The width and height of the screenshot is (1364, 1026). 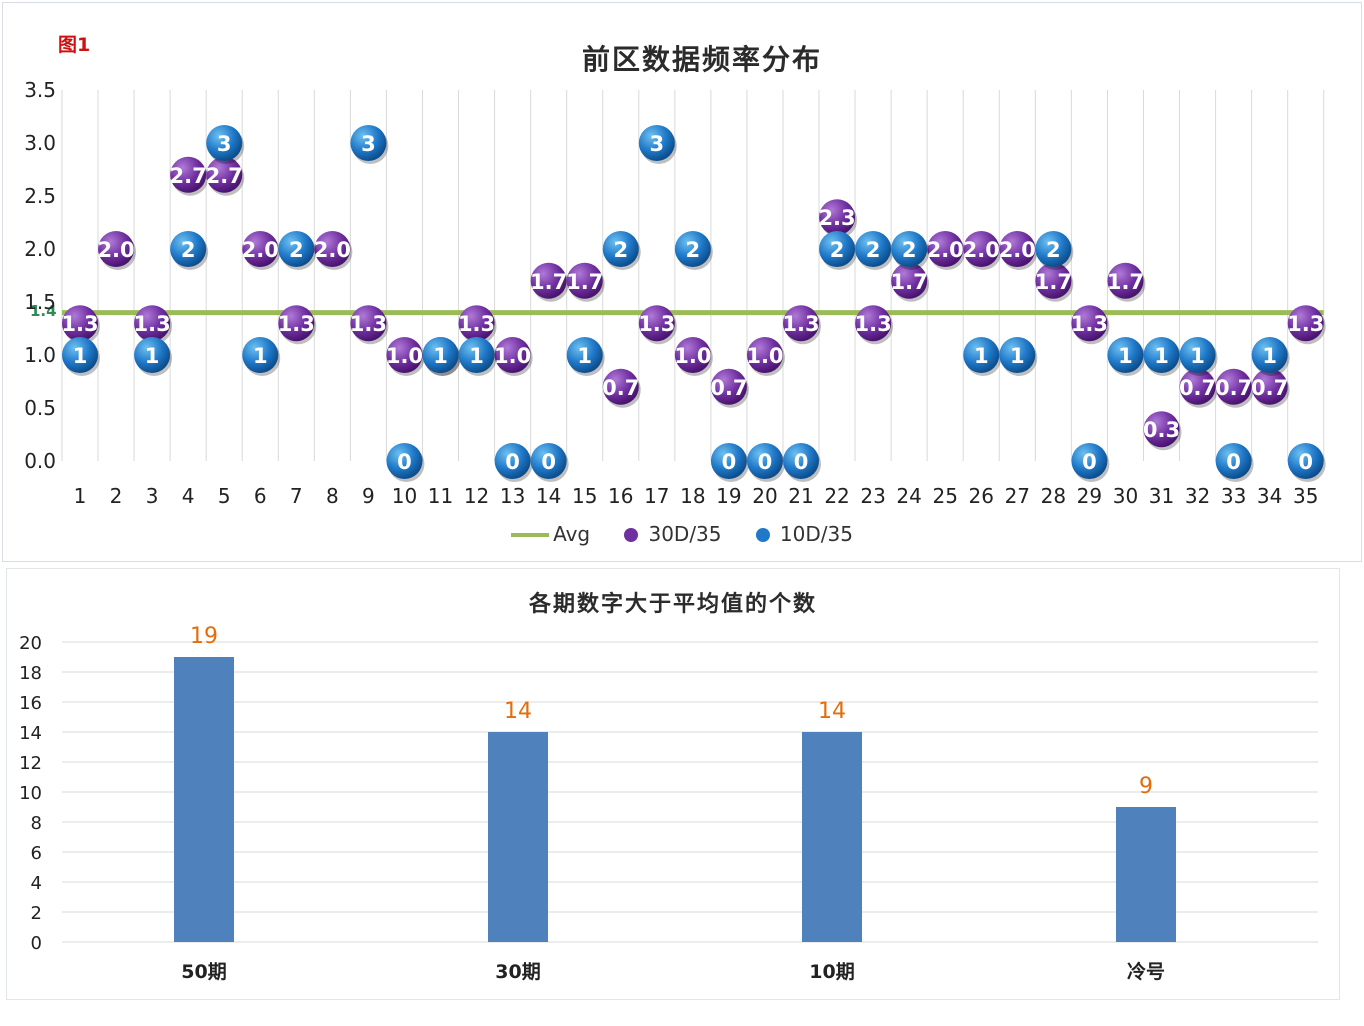 What do you see at coordinates (203, 972) in the screenshot?
I see `bar-category-label: 50期` at bounding box center [203, 972].